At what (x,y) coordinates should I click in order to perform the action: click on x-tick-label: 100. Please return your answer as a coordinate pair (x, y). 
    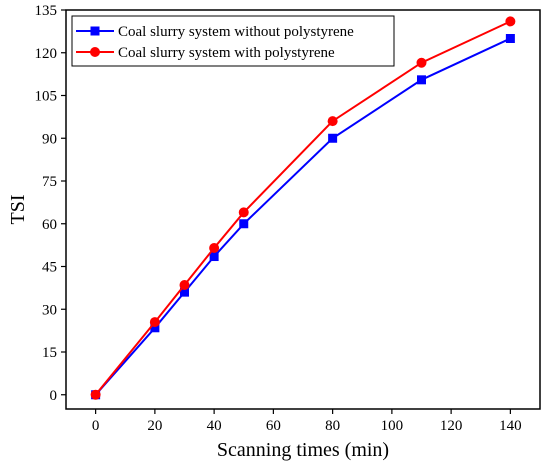
    Looking at the image, I should click on (392, 426).